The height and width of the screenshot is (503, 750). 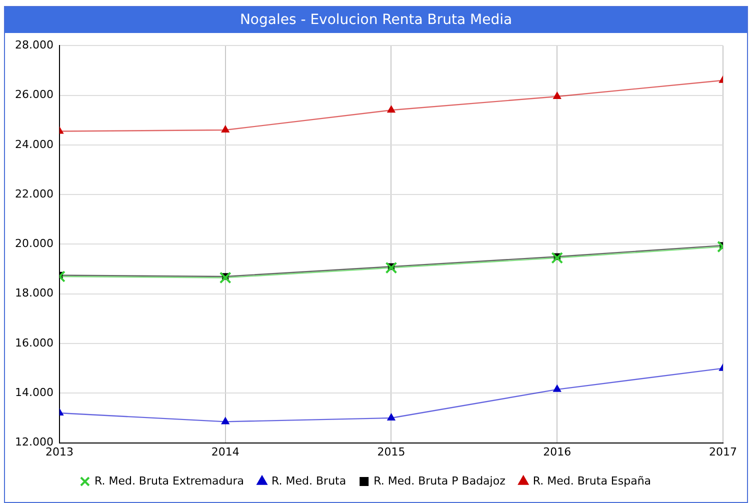 I want to click on legend-label: R. Med. Bruta, so click(x=309, y=481).